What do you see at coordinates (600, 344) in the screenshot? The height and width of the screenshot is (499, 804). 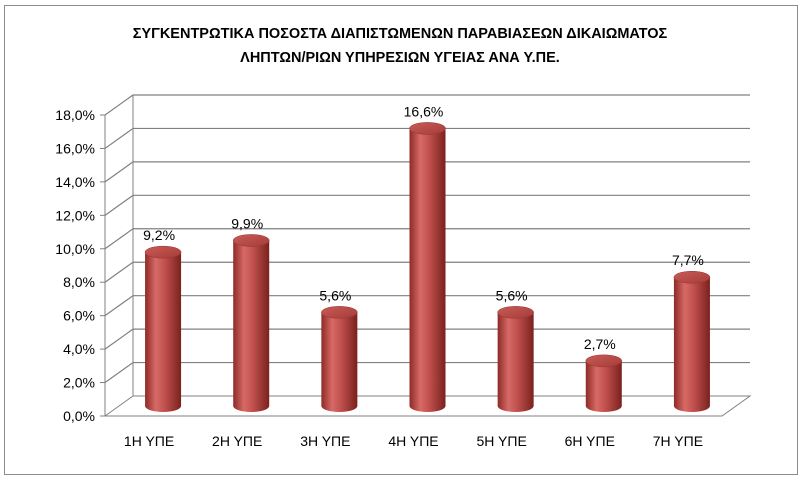 I see `data-label: 2,7%` at bounding box center [600, 344].